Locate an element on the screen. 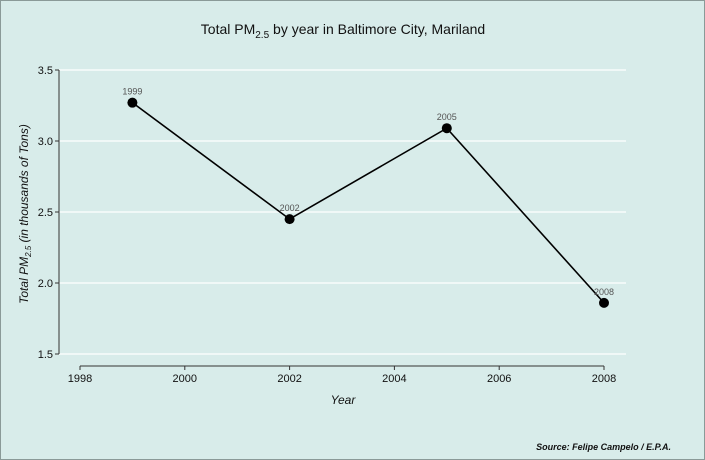 Image resolution: width=705 pixels, height=460 pixels. x-tick-label: 2008 is located at coordinates (604, 379).